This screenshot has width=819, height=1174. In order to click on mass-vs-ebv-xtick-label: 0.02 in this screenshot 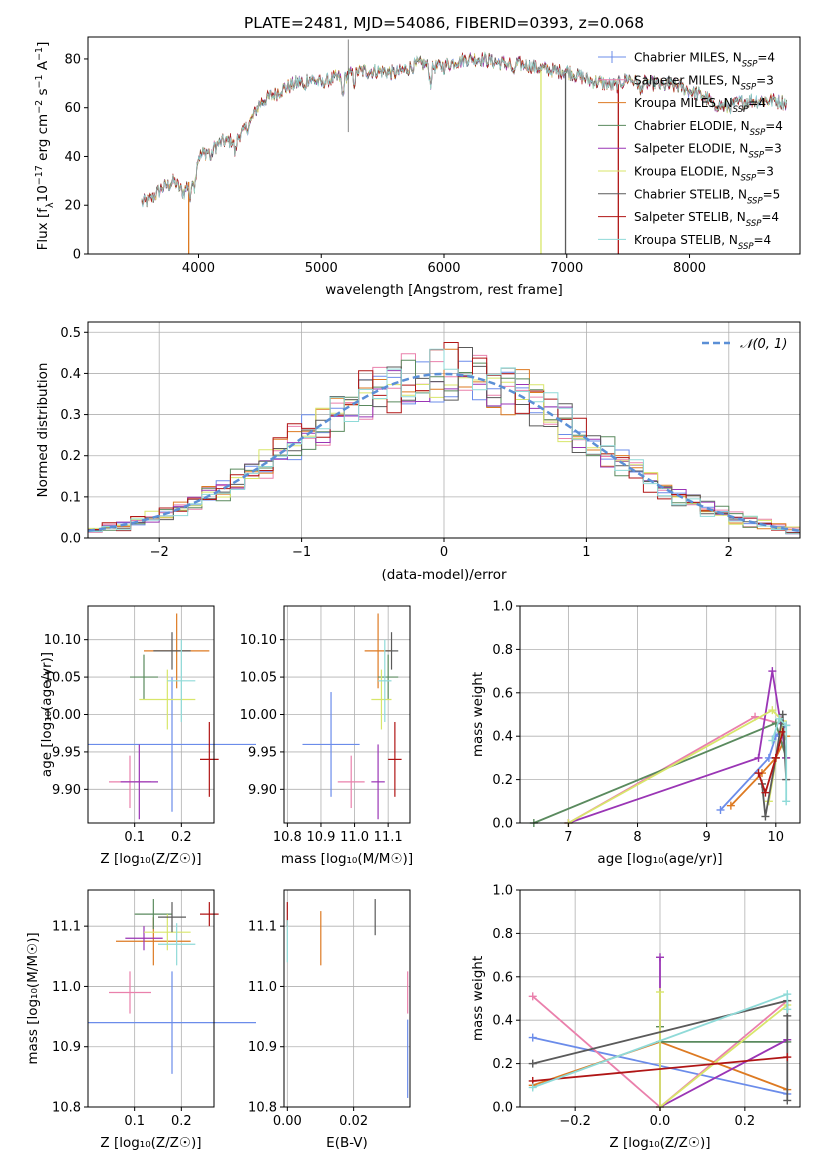, I will do `click(353, 1121)`.